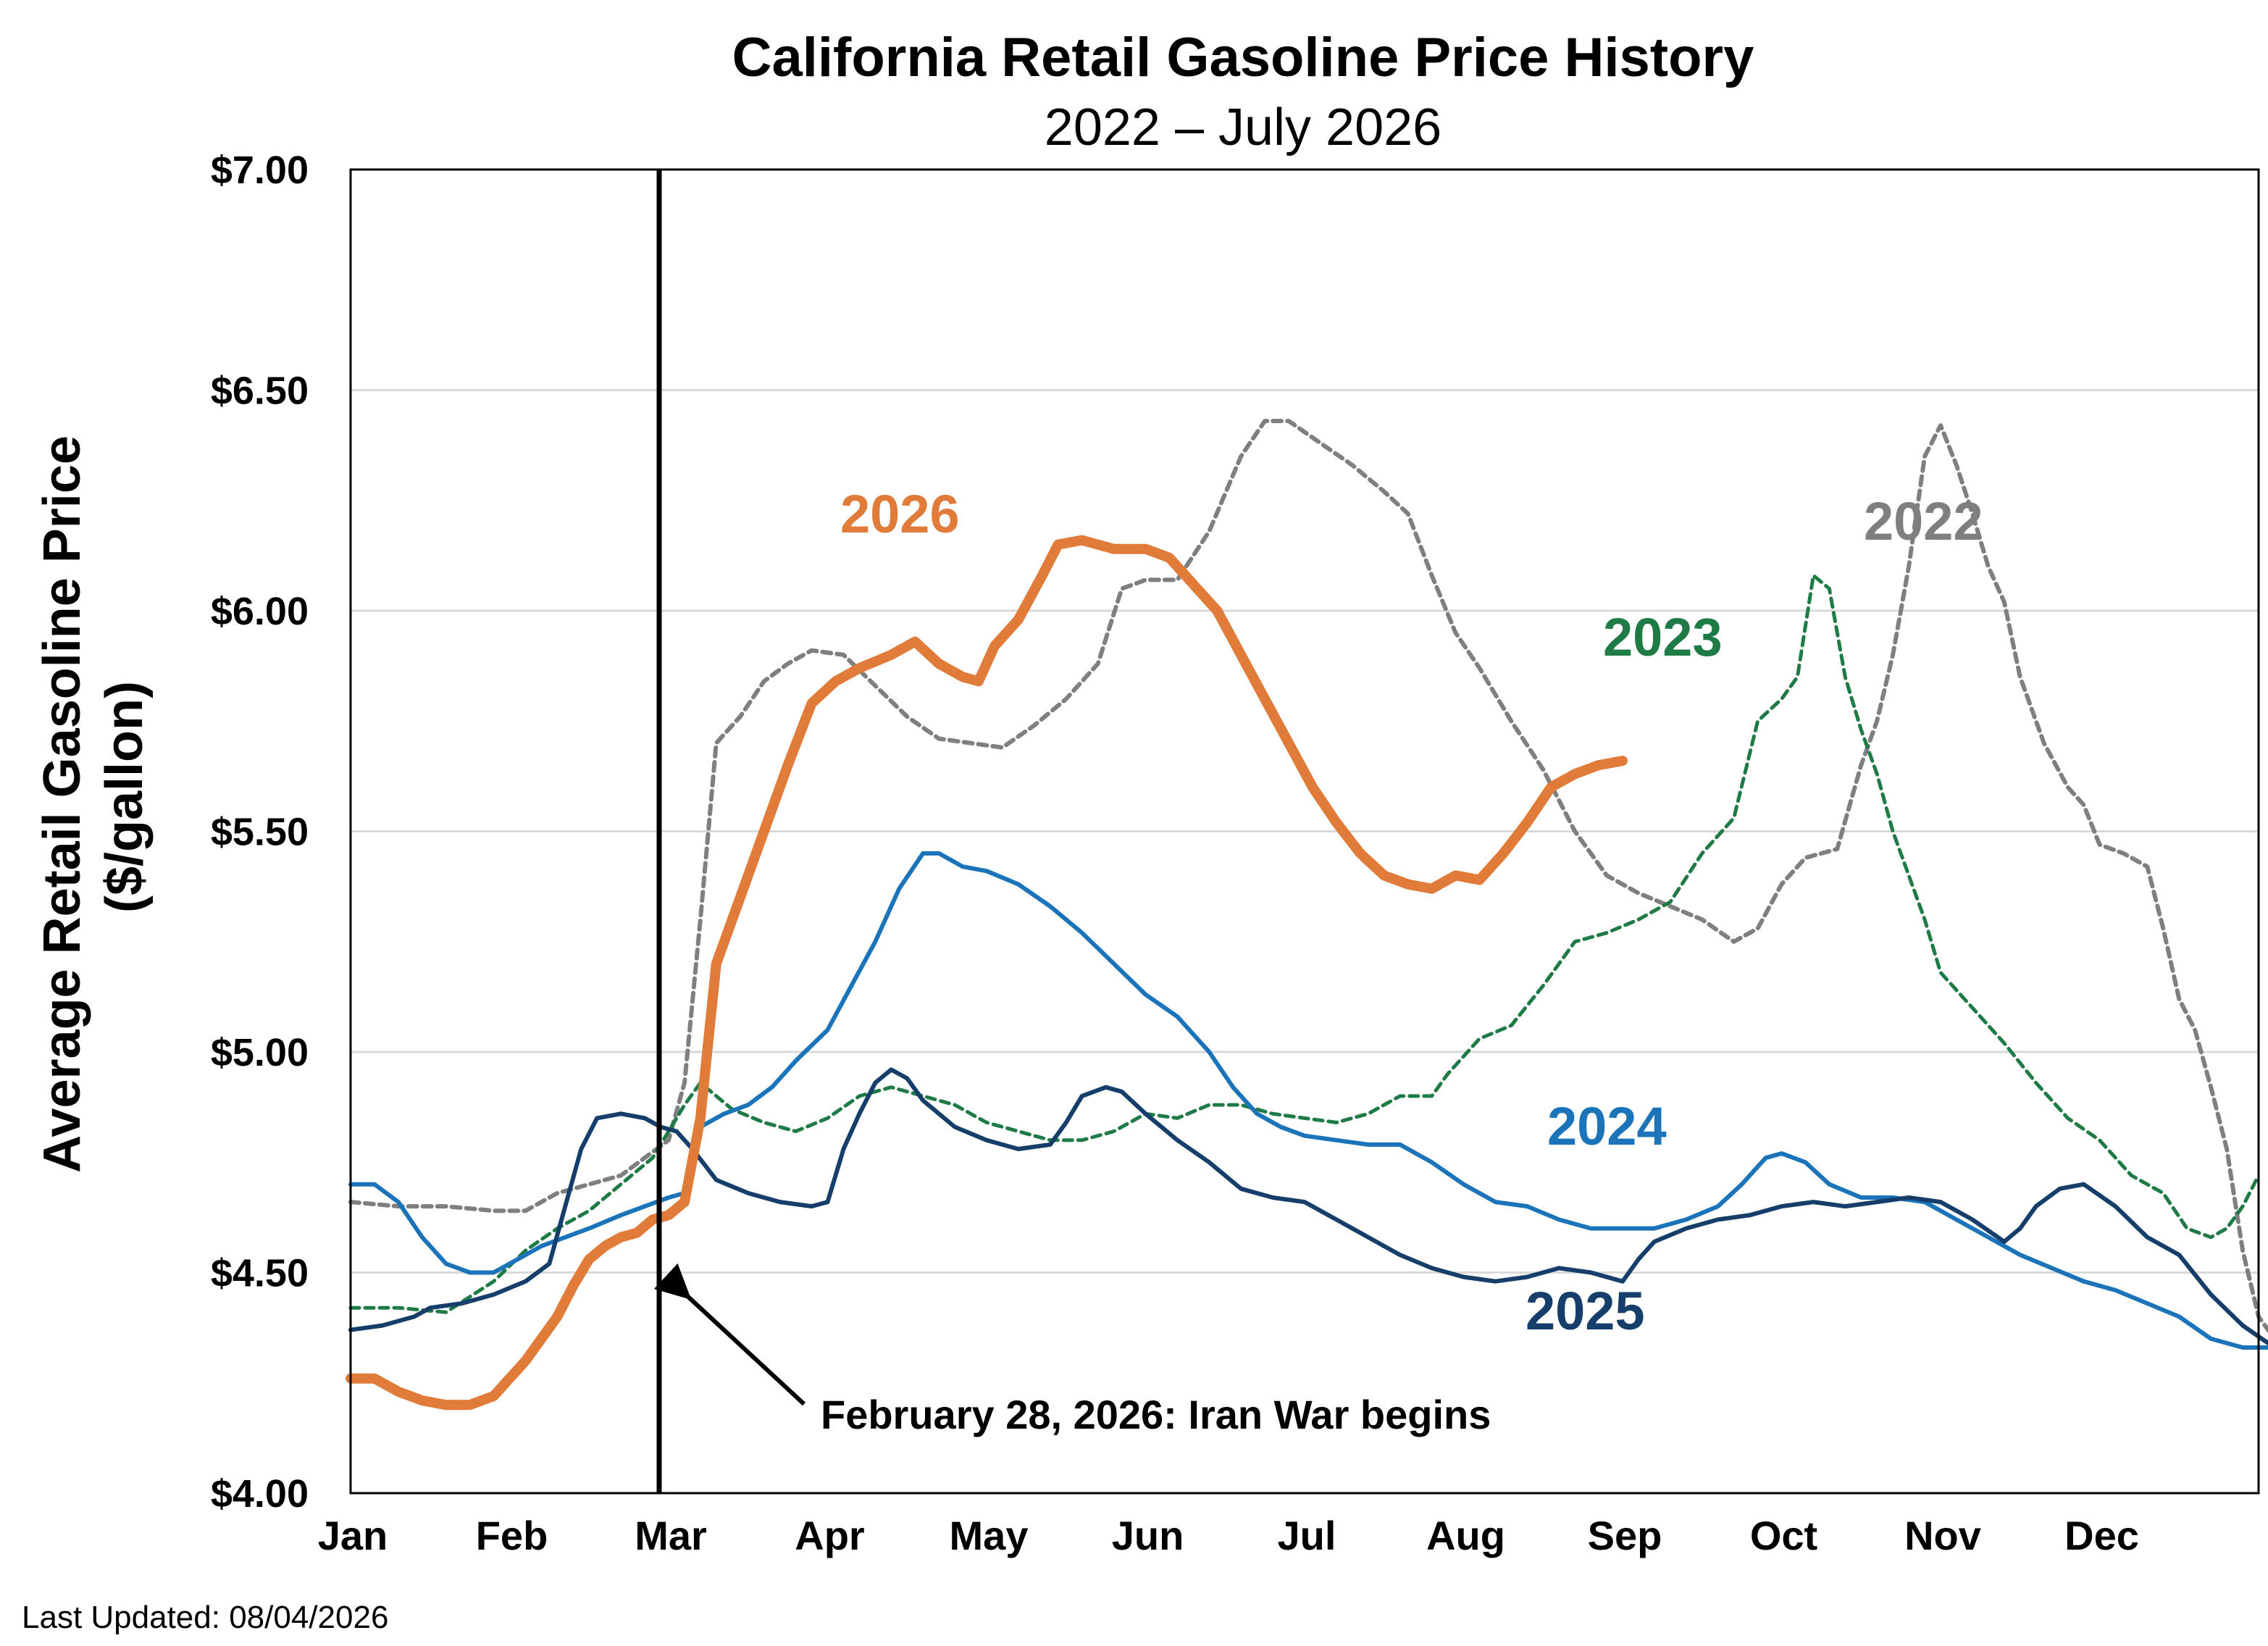 This screenshot has width=2268, height=1646. Describe the element at coordinates (260, 1273) in the screenshot. I see `y-tick-label: $4.50` at that location.